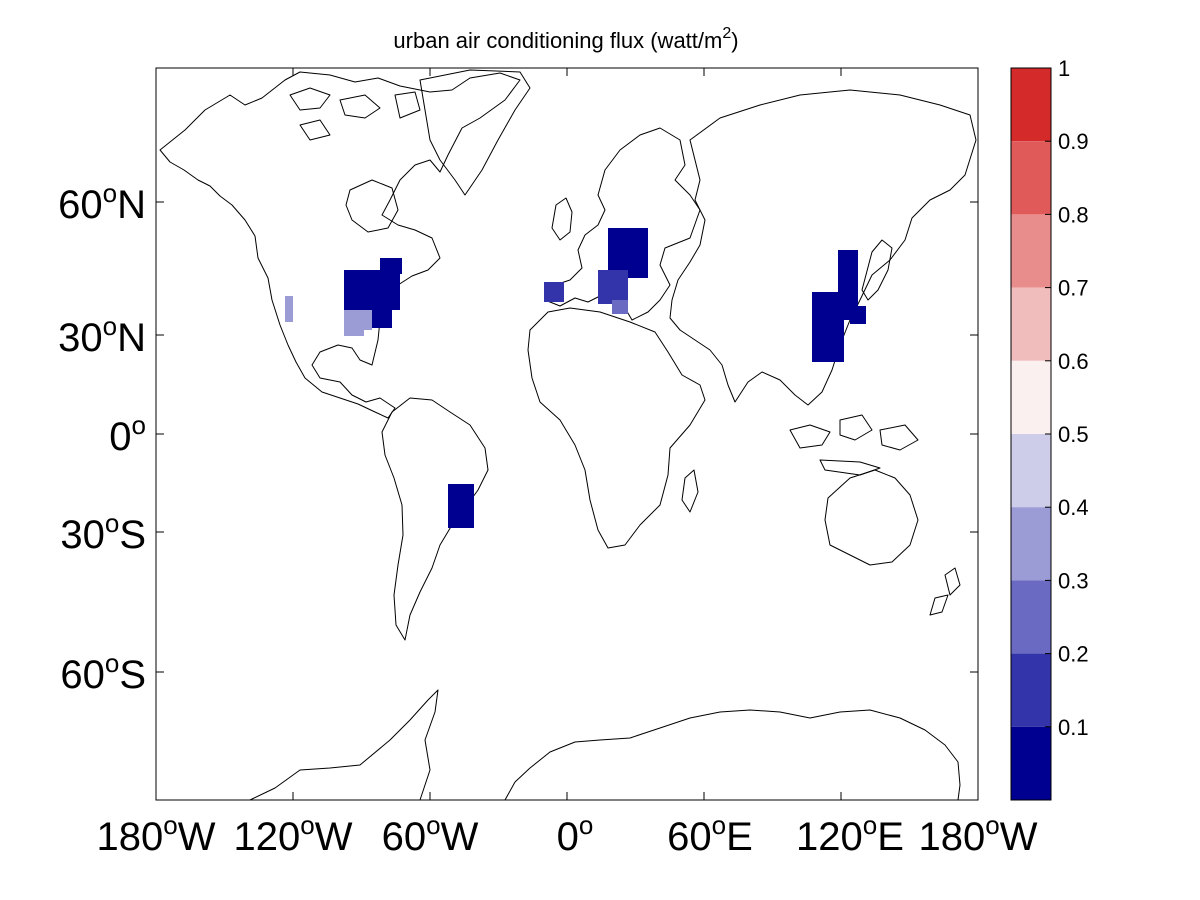  Describe the element at coordinates (391, 266) in the screenshot. I see `flux-cell-eastern-us-north` at that location.